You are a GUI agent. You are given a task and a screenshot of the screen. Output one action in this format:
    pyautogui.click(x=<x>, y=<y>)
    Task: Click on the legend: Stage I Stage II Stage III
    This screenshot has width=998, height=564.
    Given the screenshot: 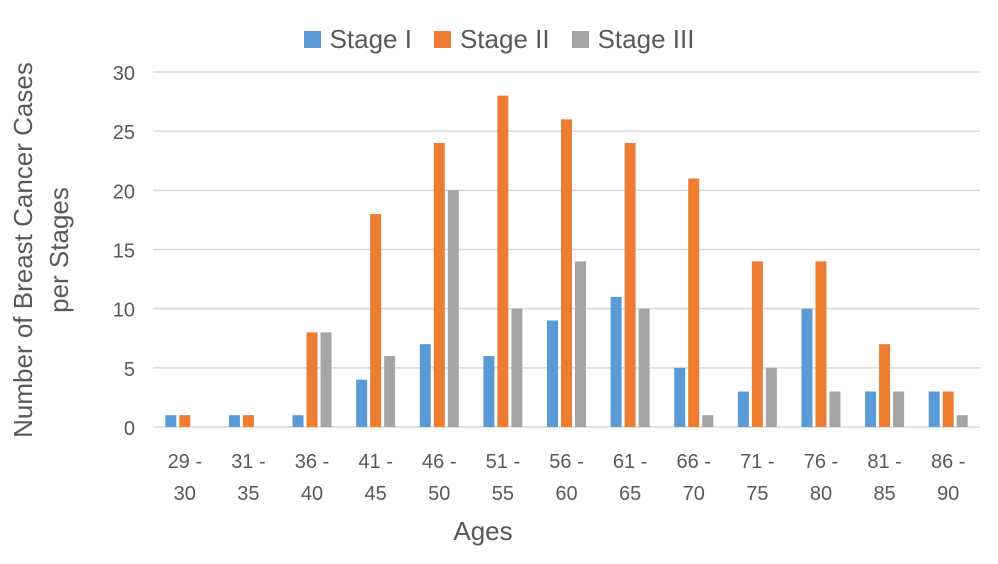 What is the action you would take?
    pyautogui.click(x=499, y=39)
    